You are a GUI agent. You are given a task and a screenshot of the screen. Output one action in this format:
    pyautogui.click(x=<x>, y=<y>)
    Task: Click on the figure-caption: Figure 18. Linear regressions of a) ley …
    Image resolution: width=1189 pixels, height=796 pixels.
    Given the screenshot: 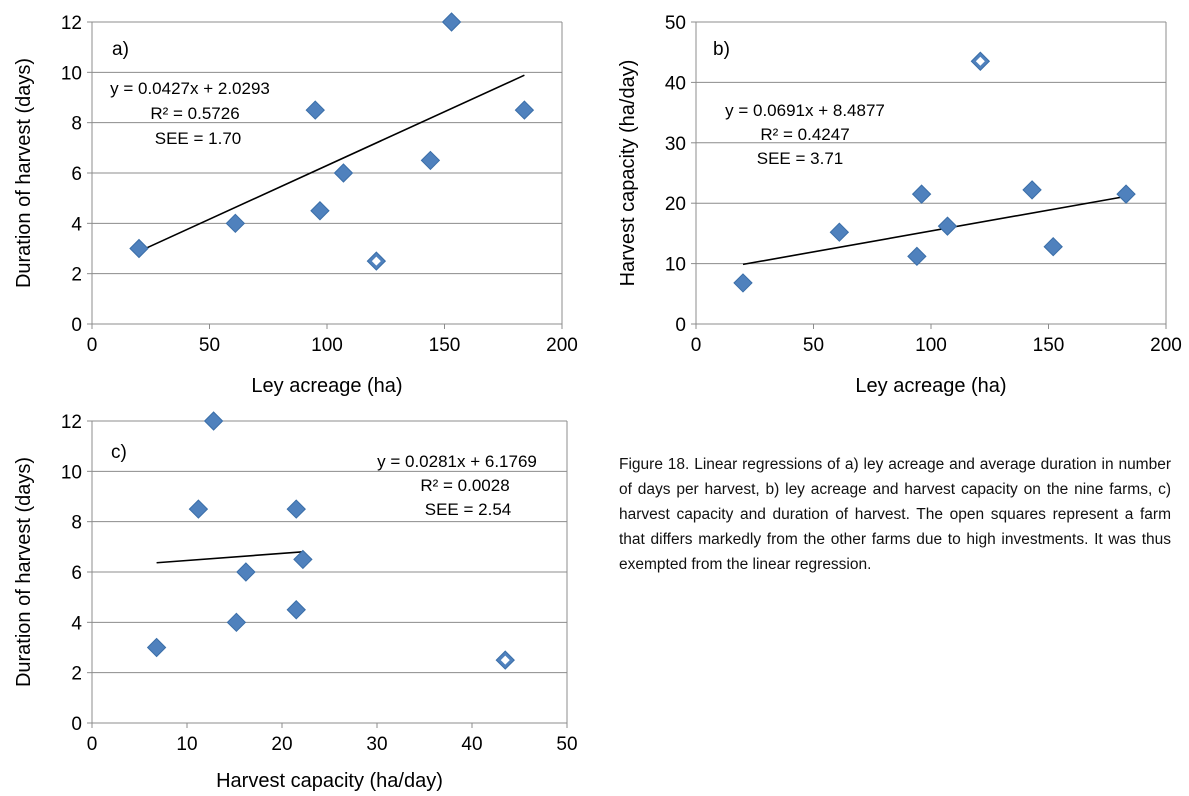 What is the action you would take?
    pyautogui.click(x=895, y=514)
    